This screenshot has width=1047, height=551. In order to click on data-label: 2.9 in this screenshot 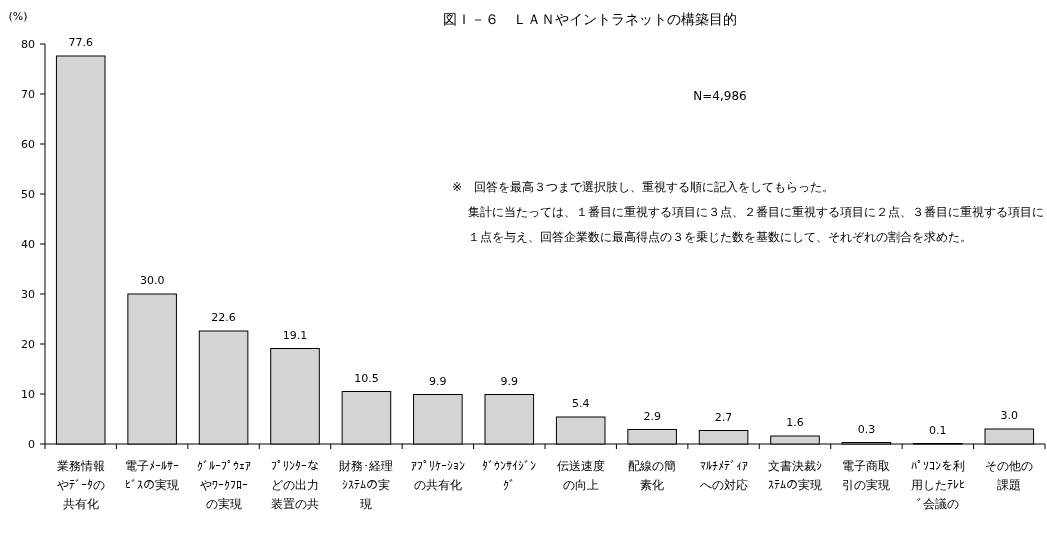, I will do `click(652, 416)`.